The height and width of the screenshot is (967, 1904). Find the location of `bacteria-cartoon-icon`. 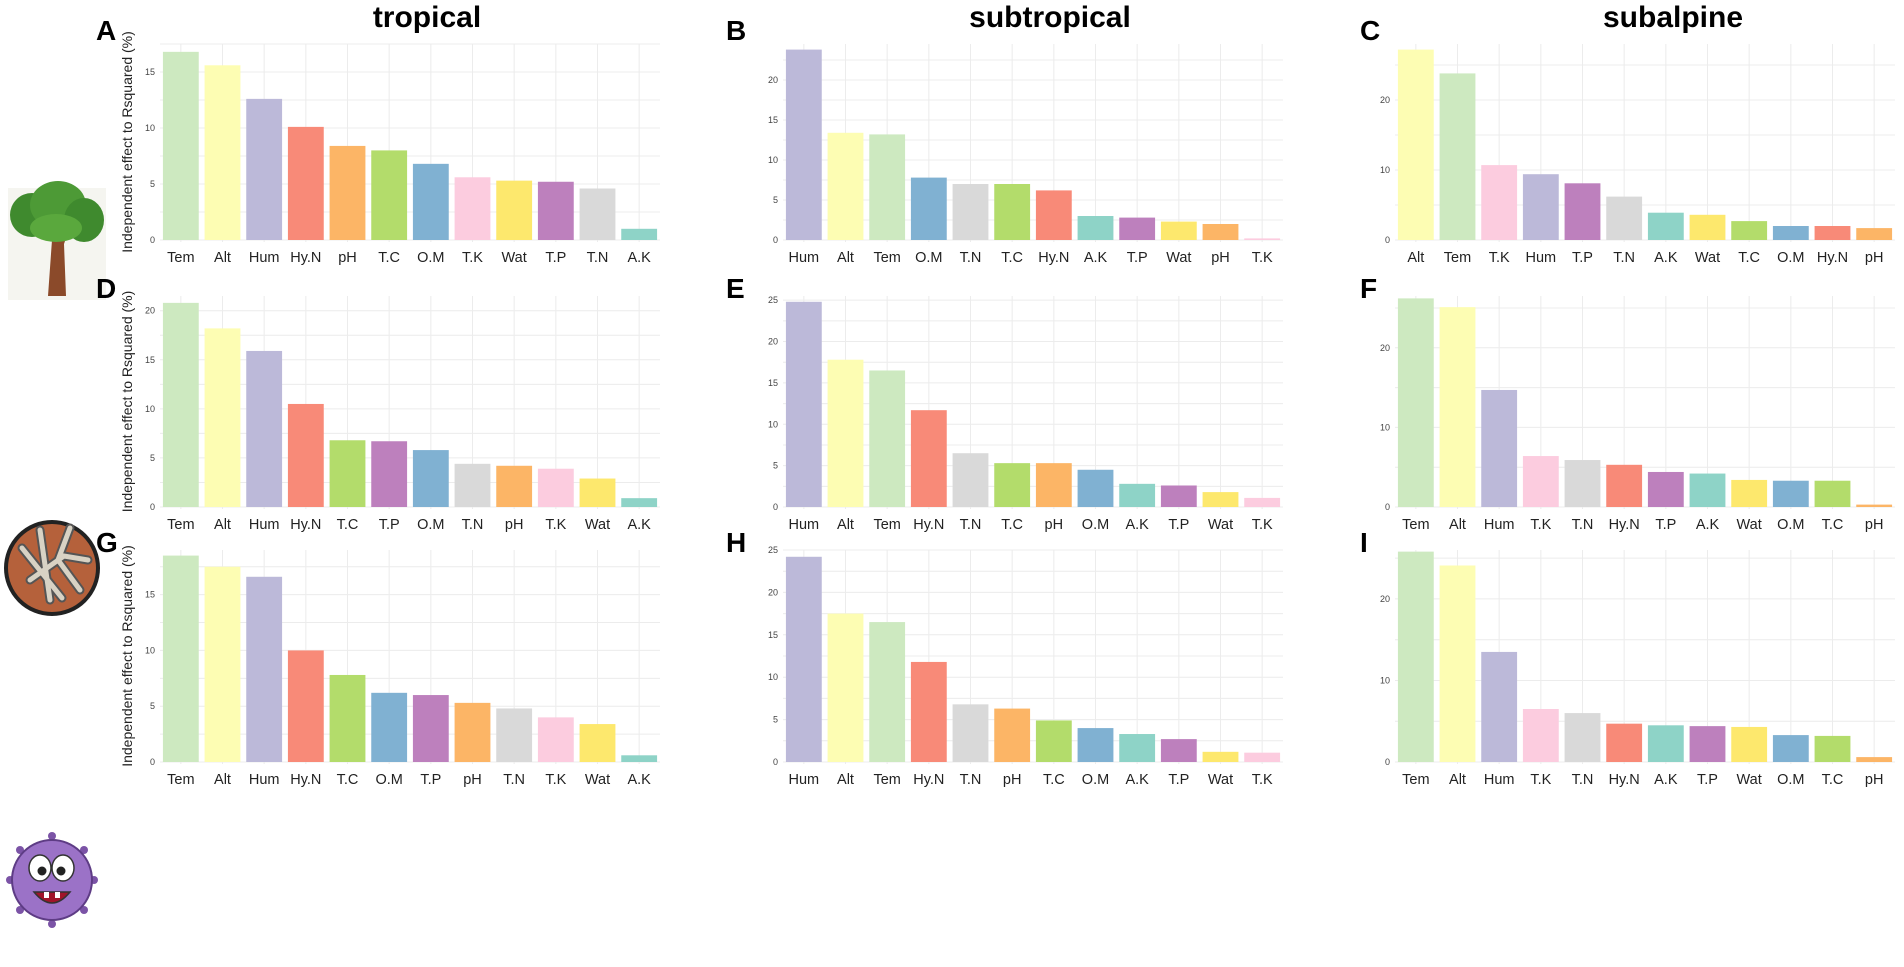

bacteria-cartoon-icon is located at coordinates (52, 880).